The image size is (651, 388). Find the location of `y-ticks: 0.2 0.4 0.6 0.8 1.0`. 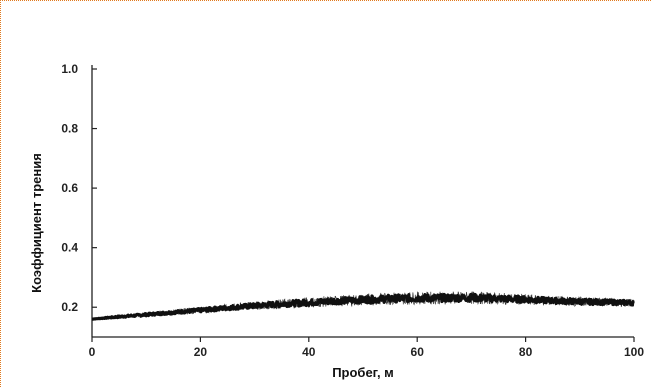

y-ticks: 0.2 0.4 0.6 0.8 1.0 is located at coordinates (79, 188).